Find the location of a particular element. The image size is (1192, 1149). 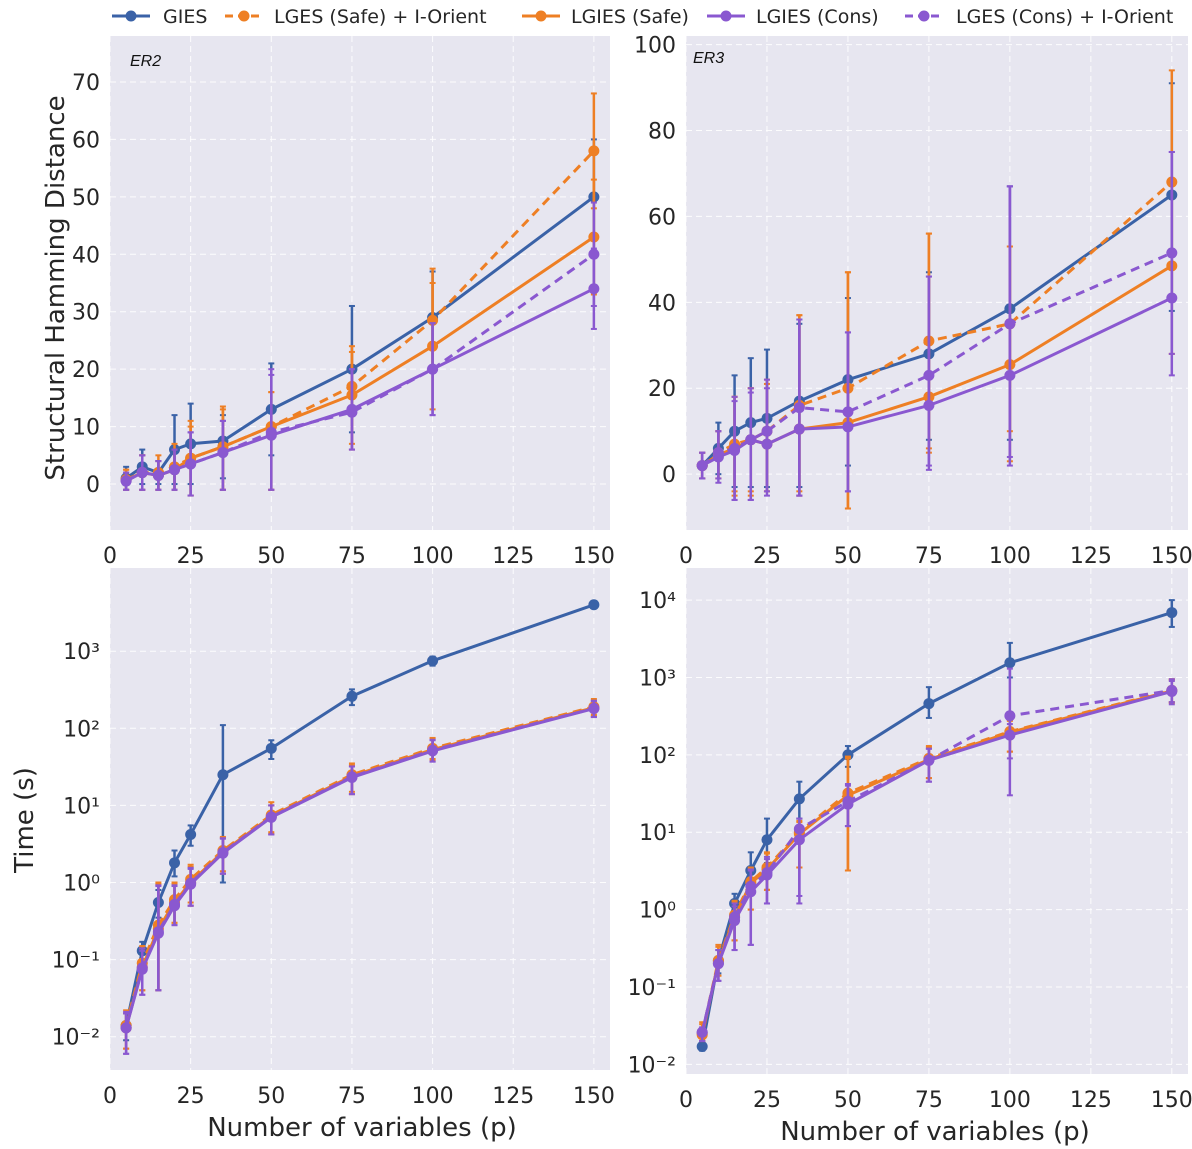

legend-label-gies: GIES is located at coordinates (185, 17).